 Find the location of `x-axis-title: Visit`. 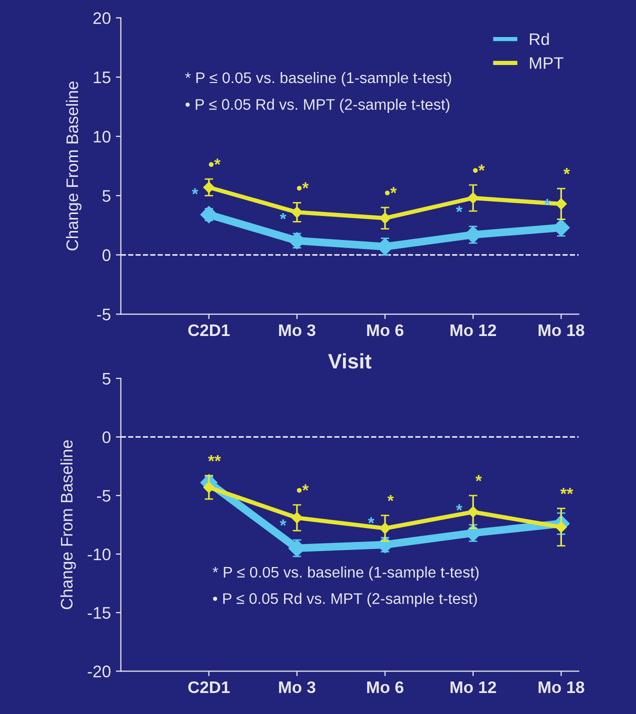

x-axis-title: Visit is located at coordinates (350, 361).